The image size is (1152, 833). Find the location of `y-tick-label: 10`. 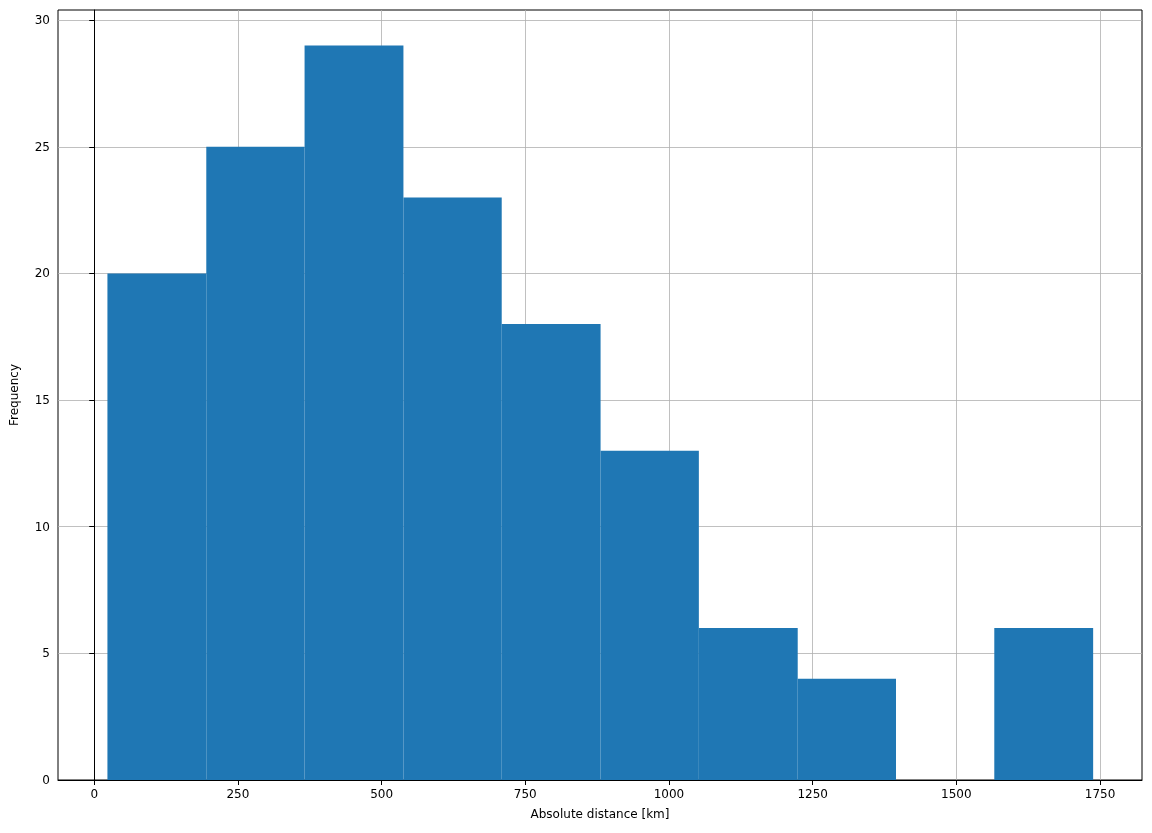

y-tick-label: 10 is located at coordinates (42, 526).